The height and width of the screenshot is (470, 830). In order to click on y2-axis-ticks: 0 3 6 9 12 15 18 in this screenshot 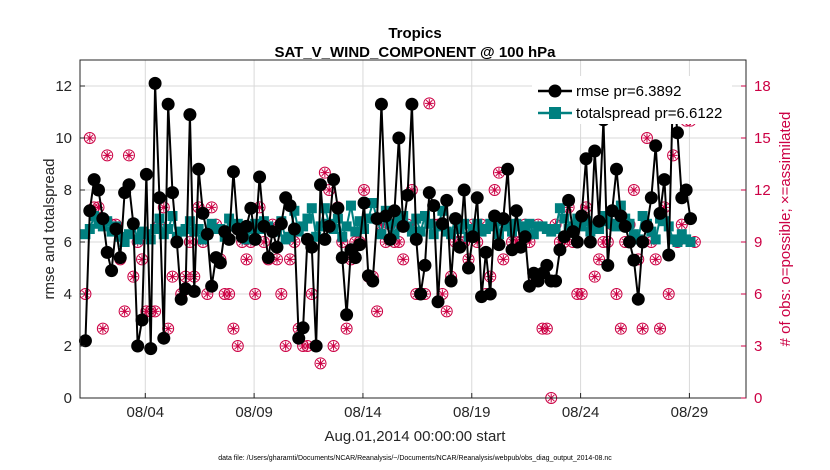, I will do `click(756, 242)`.